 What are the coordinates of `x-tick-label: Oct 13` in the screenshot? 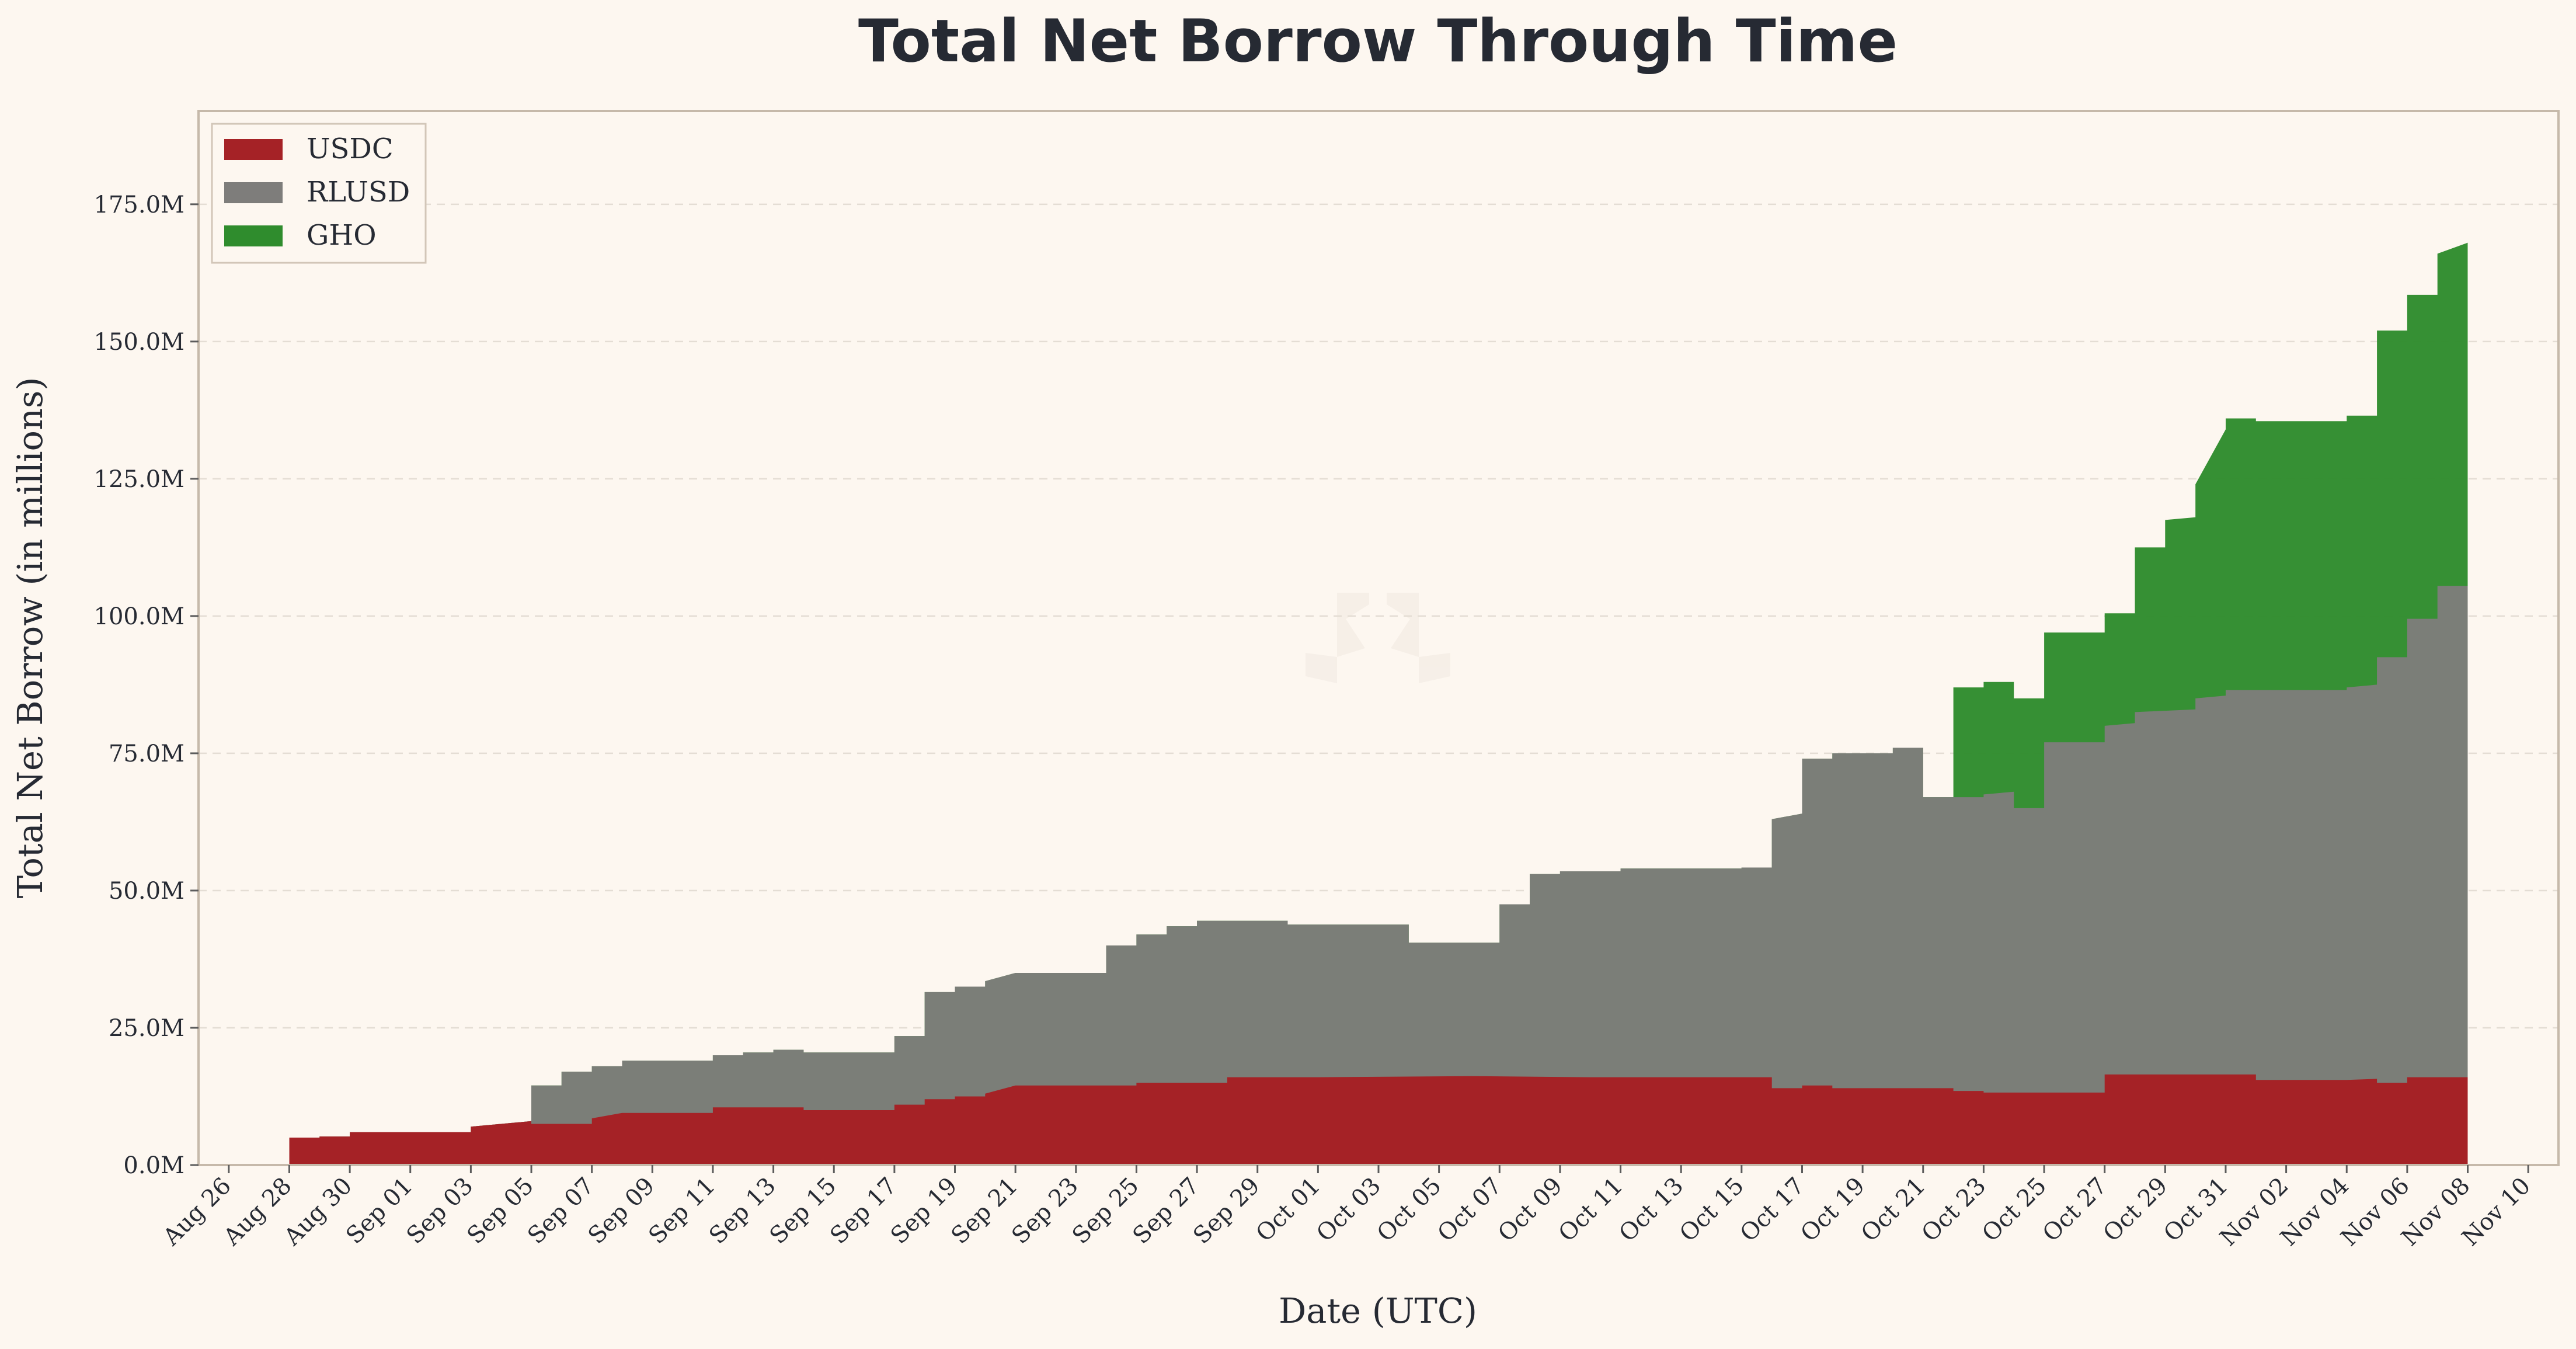 It's located at (1651, 1210).